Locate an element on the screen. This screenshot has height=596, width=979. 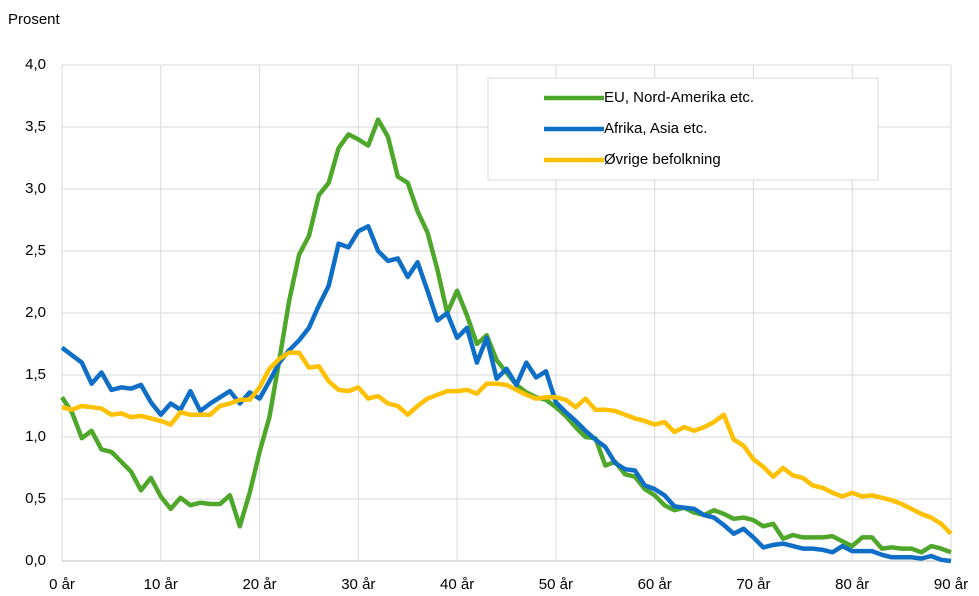
x-tick-label: 30 år is located at coordinates (358, 584).